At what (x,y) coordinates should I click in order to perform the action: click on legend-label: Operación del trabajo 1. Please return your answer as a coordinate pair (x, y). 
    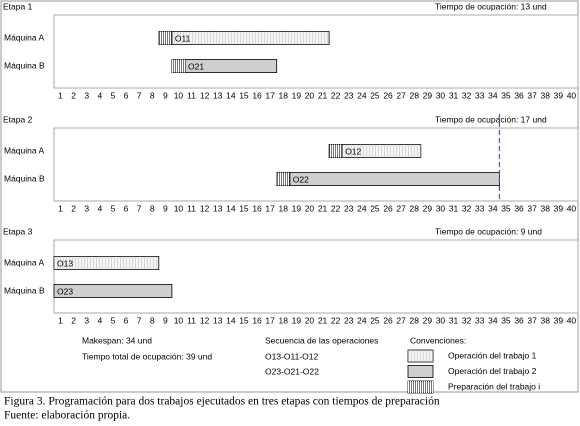
    Looking at the image, I should click on (492, 355).